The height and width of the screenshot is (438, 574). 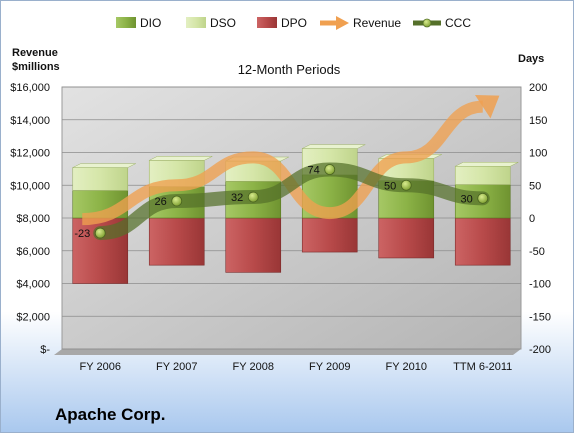 What do you see at coordinates (176, 367) in the screenshot?
I see `x-axis-tick-label: FY 2007` at bounding box center [176, 367].